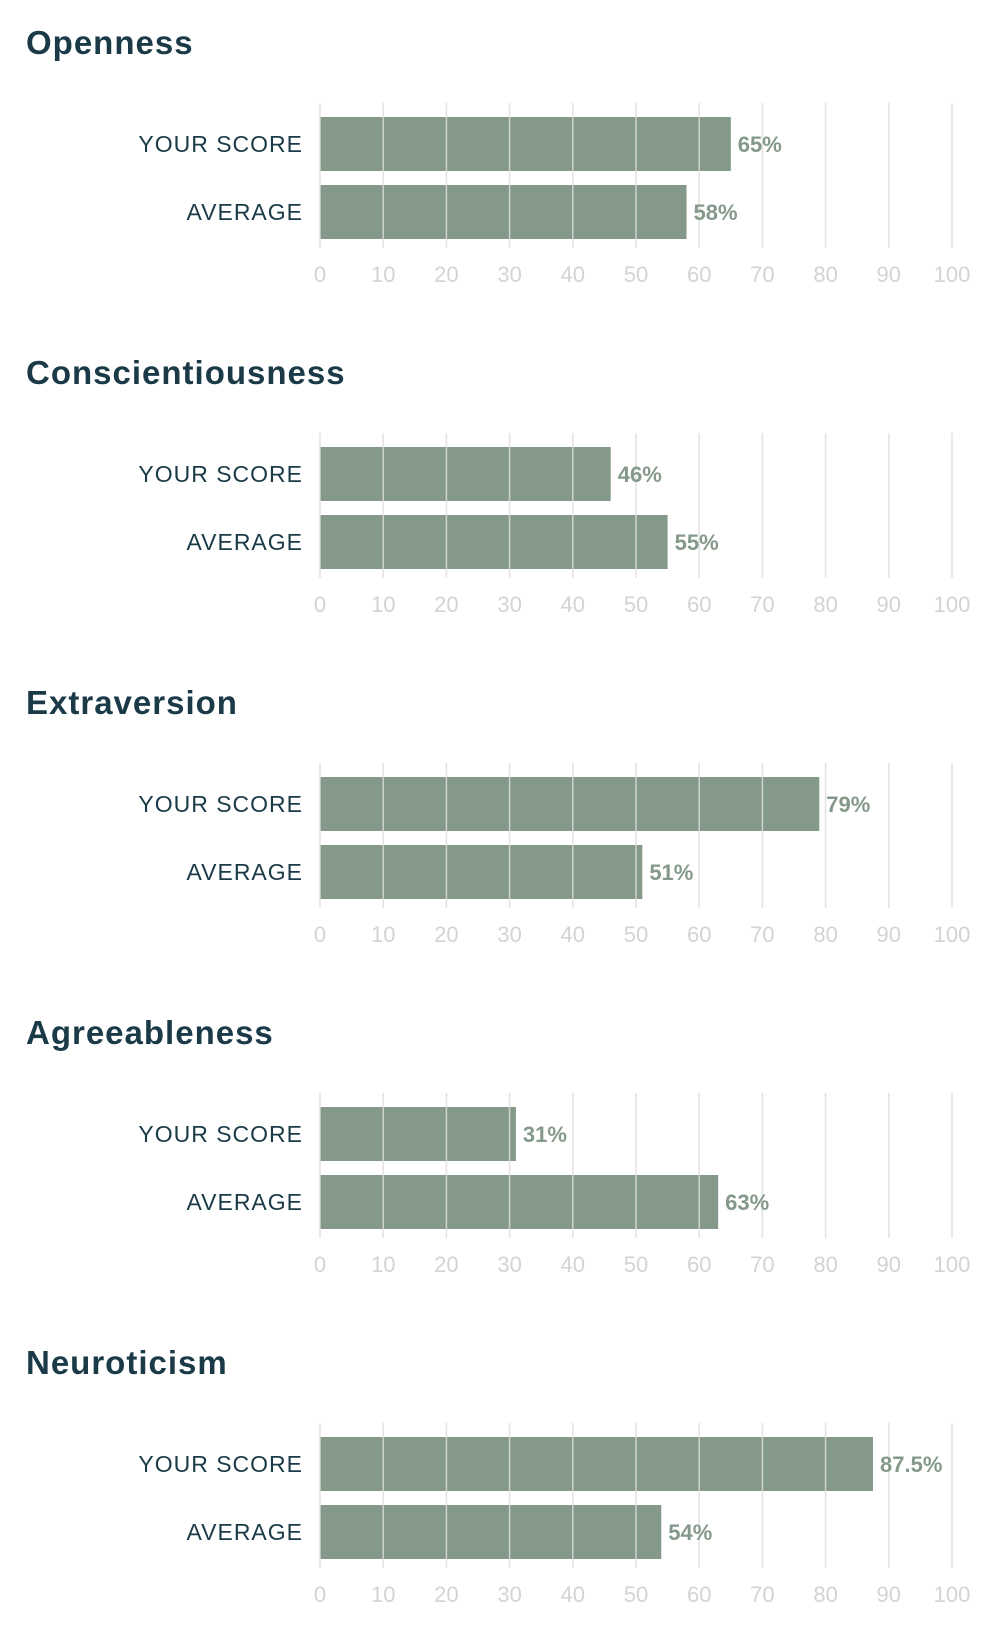 Image resolution: width=1005 pixels, height=1636 pixels. What do you see at coordinates (697, 542) in the screenshot?
I see `value-label-average: 55%` at bounding box center [697, 542].